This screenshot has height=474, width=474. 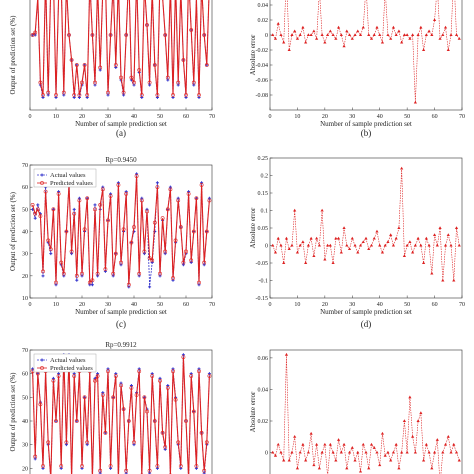 What do you see at coordinates (121, 324) in the screenshot?
I see `panel-label: (c)` at bounding box center [121, 324].